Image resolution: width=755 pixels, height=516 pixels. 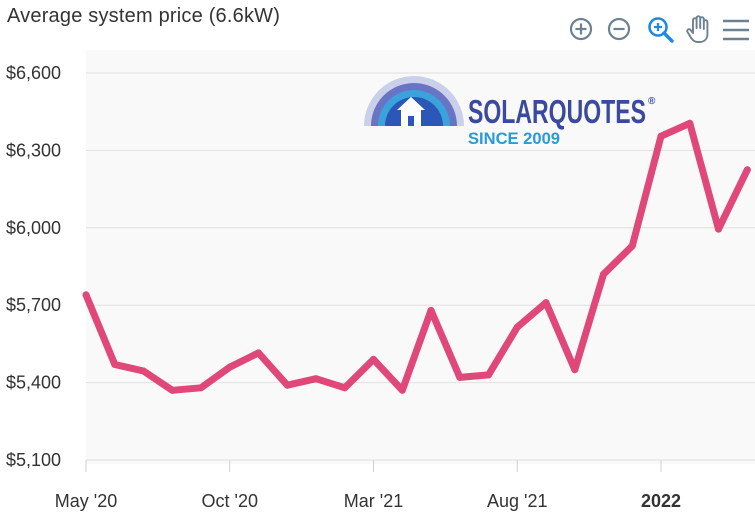 I want to click on y-axis: $5,100 $5,400 $5,700 $6,000 $6,300 $6,600, so click(x=33, y=266).